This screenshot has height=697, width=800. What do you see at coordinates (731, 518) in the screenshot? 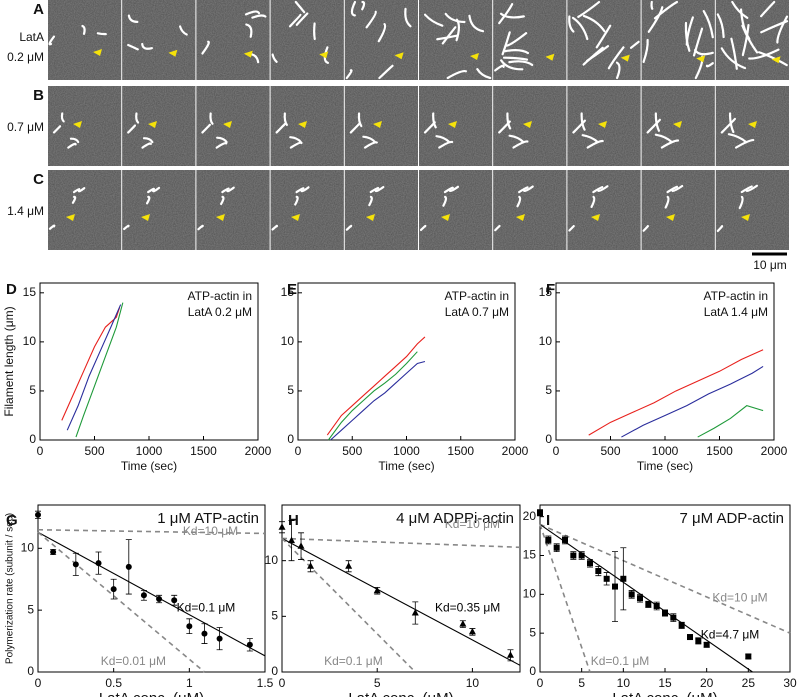
I see `chart-title: 7 μM ADP-actin` at bounding box center [731, 518].